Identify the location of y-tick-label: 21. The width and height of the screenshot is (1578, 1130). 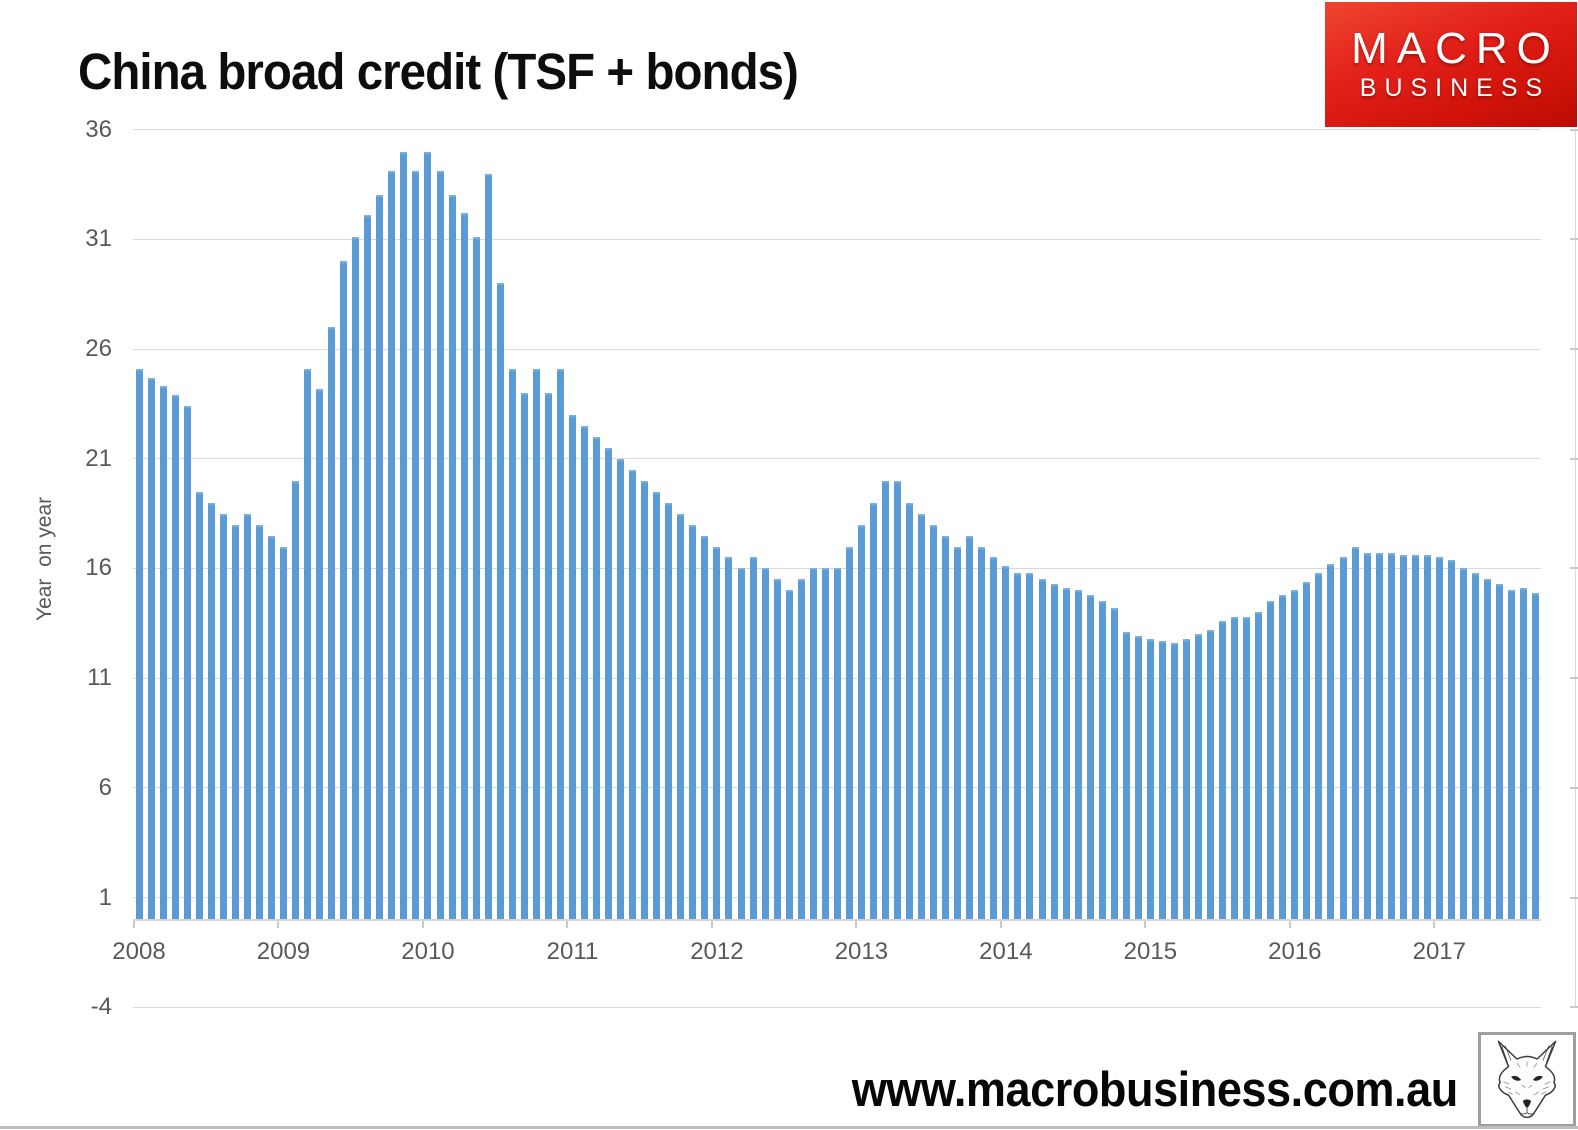
(98, 458).